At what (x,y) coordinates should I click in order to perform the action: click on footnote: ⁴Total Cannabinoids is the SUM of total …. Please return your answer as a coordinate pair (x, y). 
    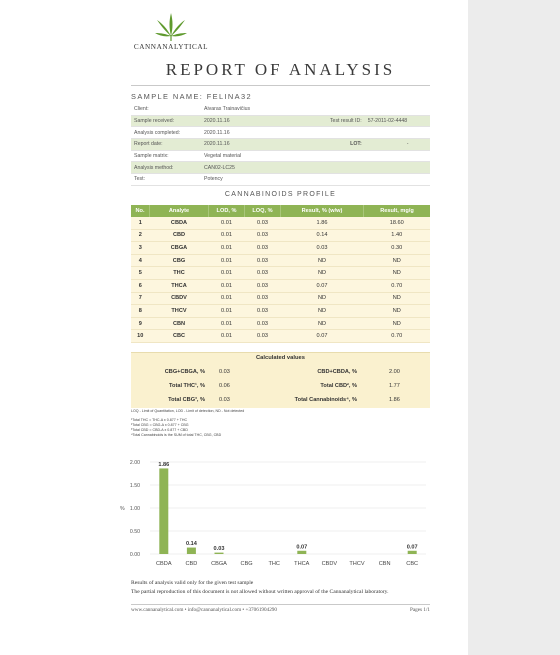
    Looking at the image, I should click on (176, 435).